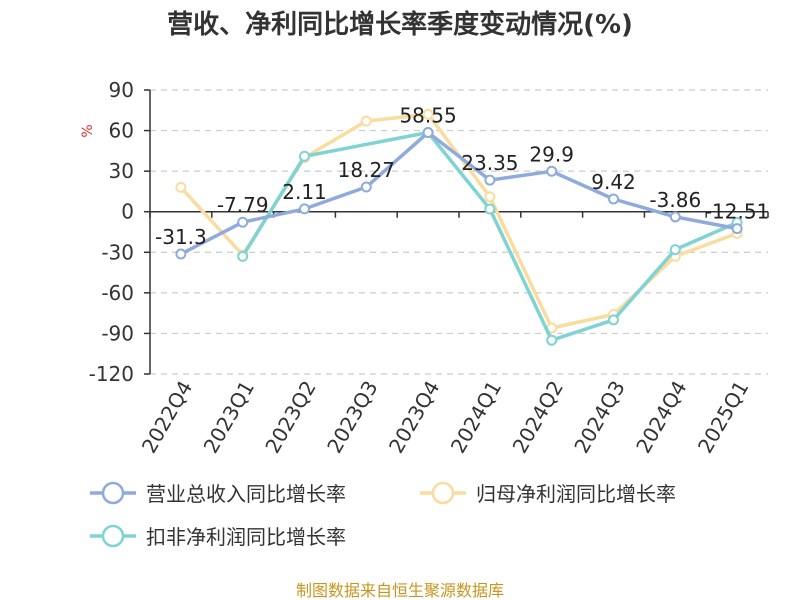  Describe the element at coordinates (246, 537) in the screenshot. I see `legend-label: 扣非净利润同比增长率` at that location.